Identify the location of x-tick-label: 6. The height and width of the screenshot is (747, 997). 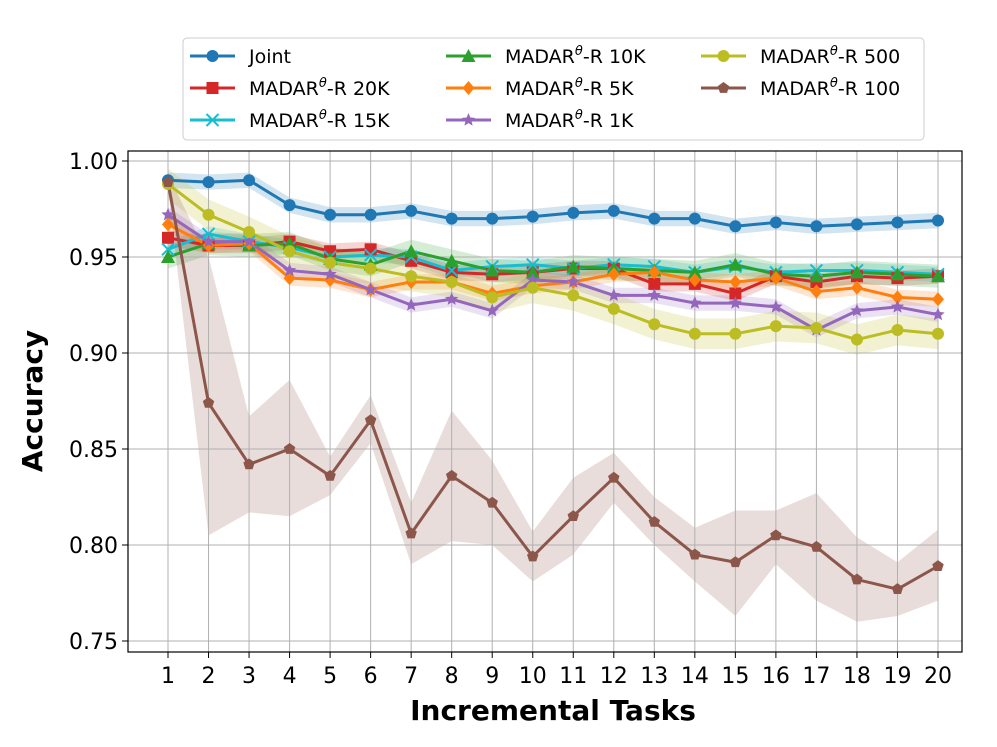
(371, 676).